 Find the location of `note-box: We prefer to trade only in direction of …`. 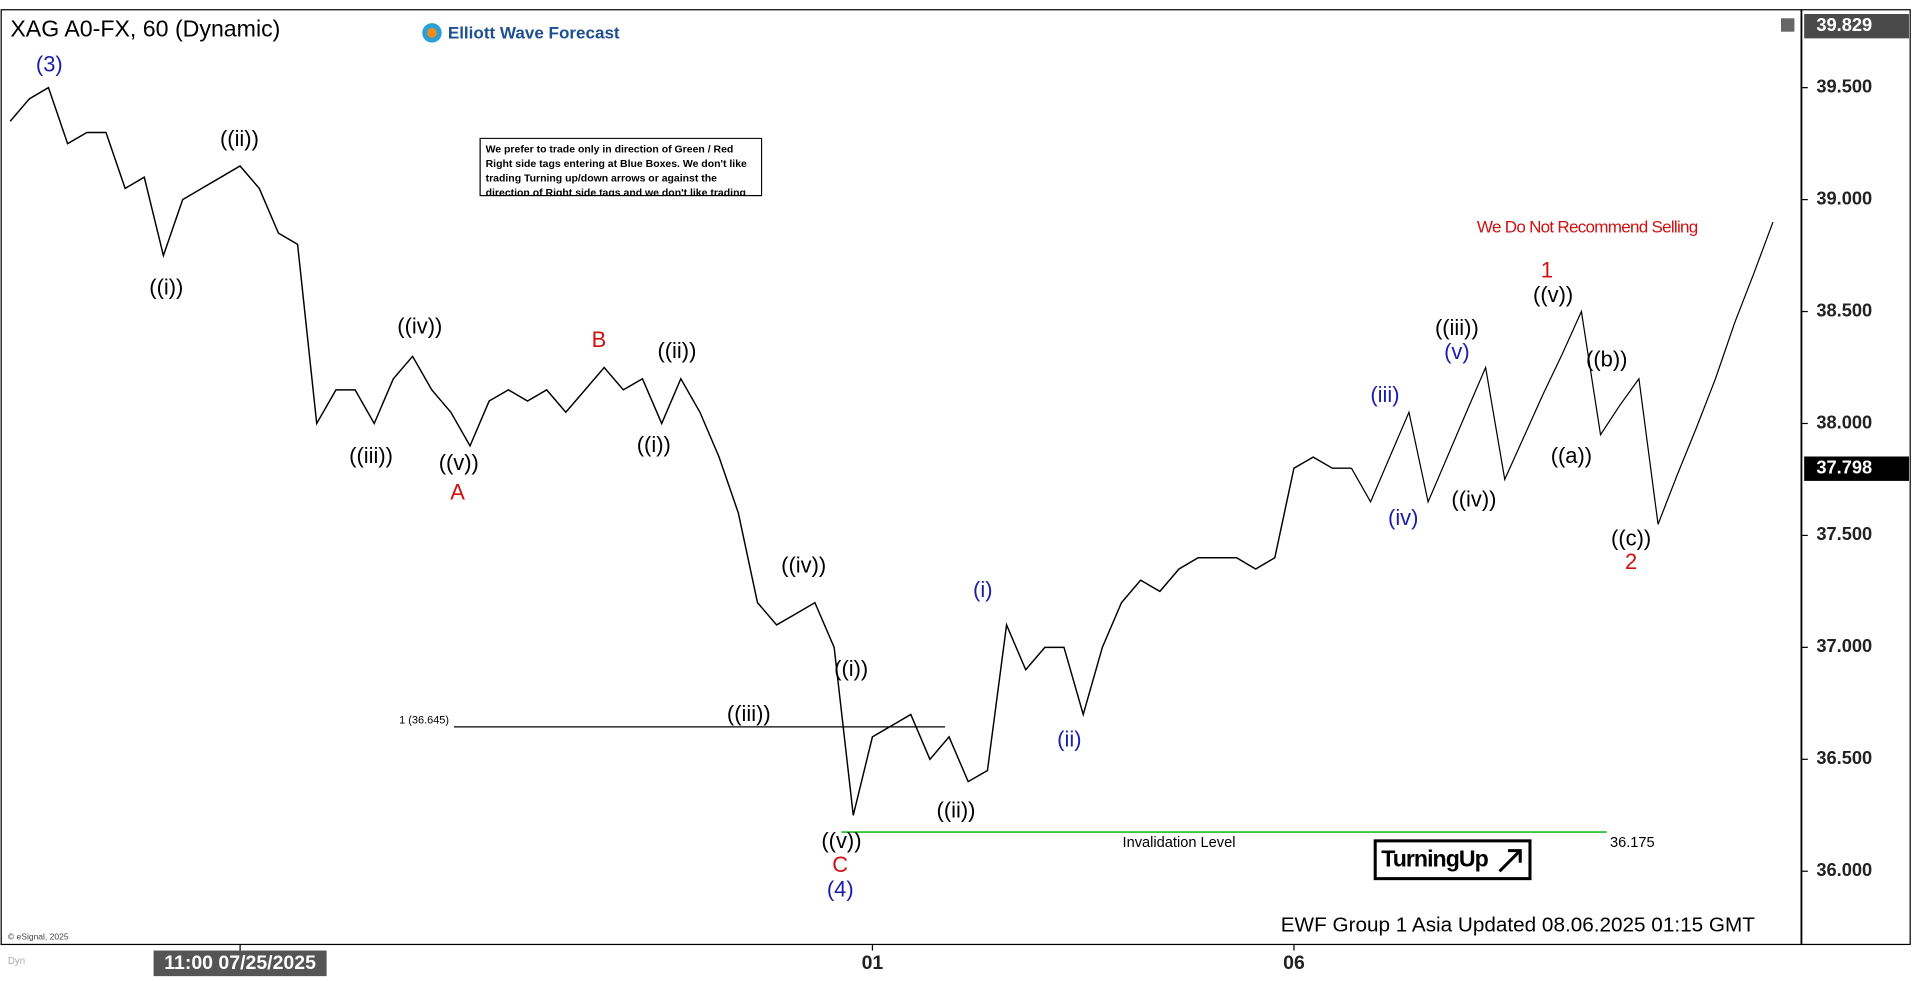

note-box: We prefer to trade only in direction of … is located at coordinates (621, 167).